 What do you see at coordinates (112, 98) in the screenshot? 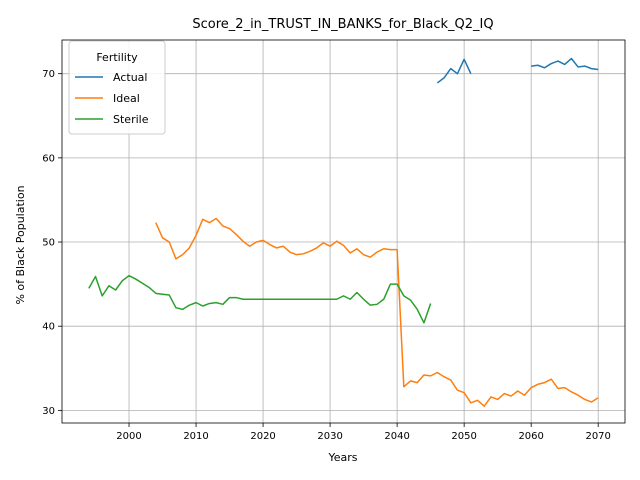
I see `legend-entries: Actual Ideal Sterile` at bounding box center [112, 98].